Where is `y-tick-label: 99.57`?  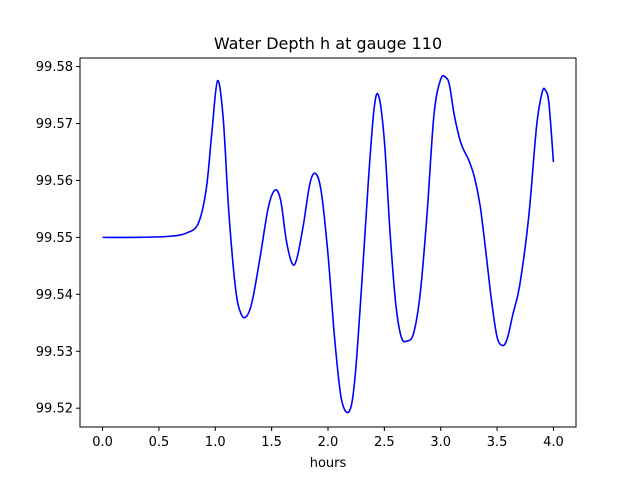 y-tick-label: 99.57 is located at coordinates (54, 124).